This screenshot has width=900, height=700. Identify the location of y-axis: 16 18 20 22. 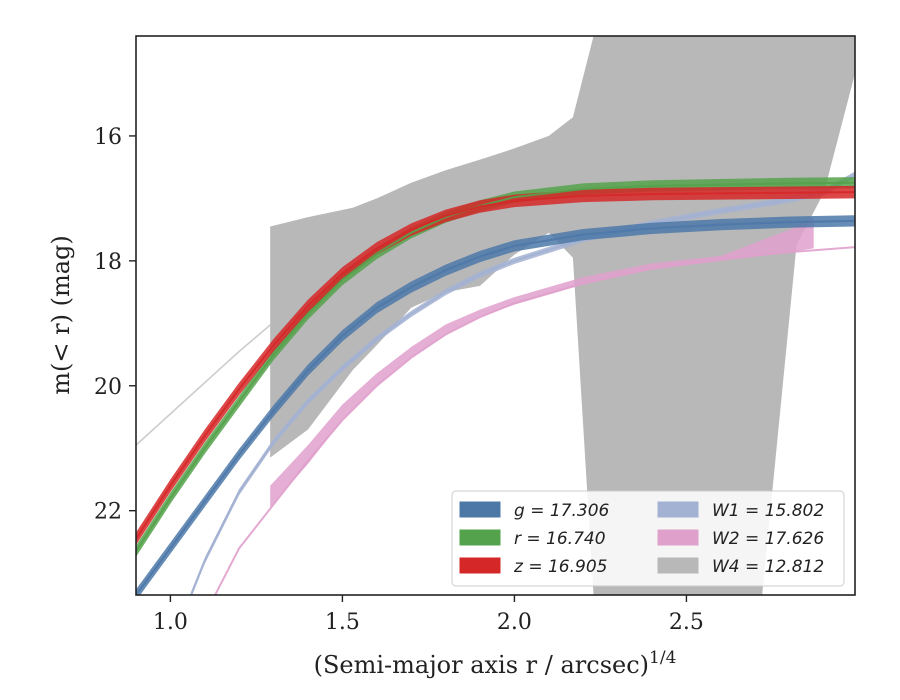
(115, 325).